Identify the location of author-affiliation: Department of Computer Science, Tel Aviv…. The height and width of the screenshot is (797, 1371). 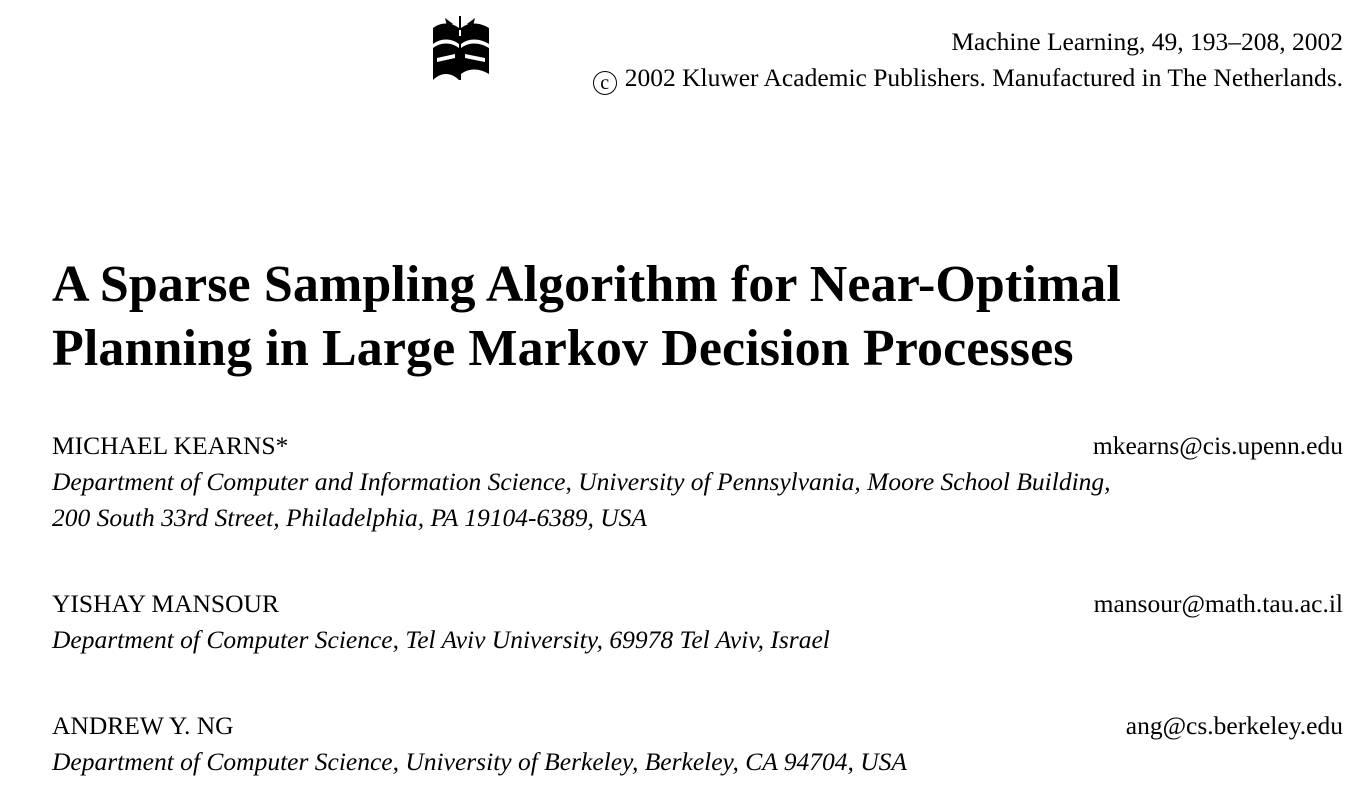
(697, 640).